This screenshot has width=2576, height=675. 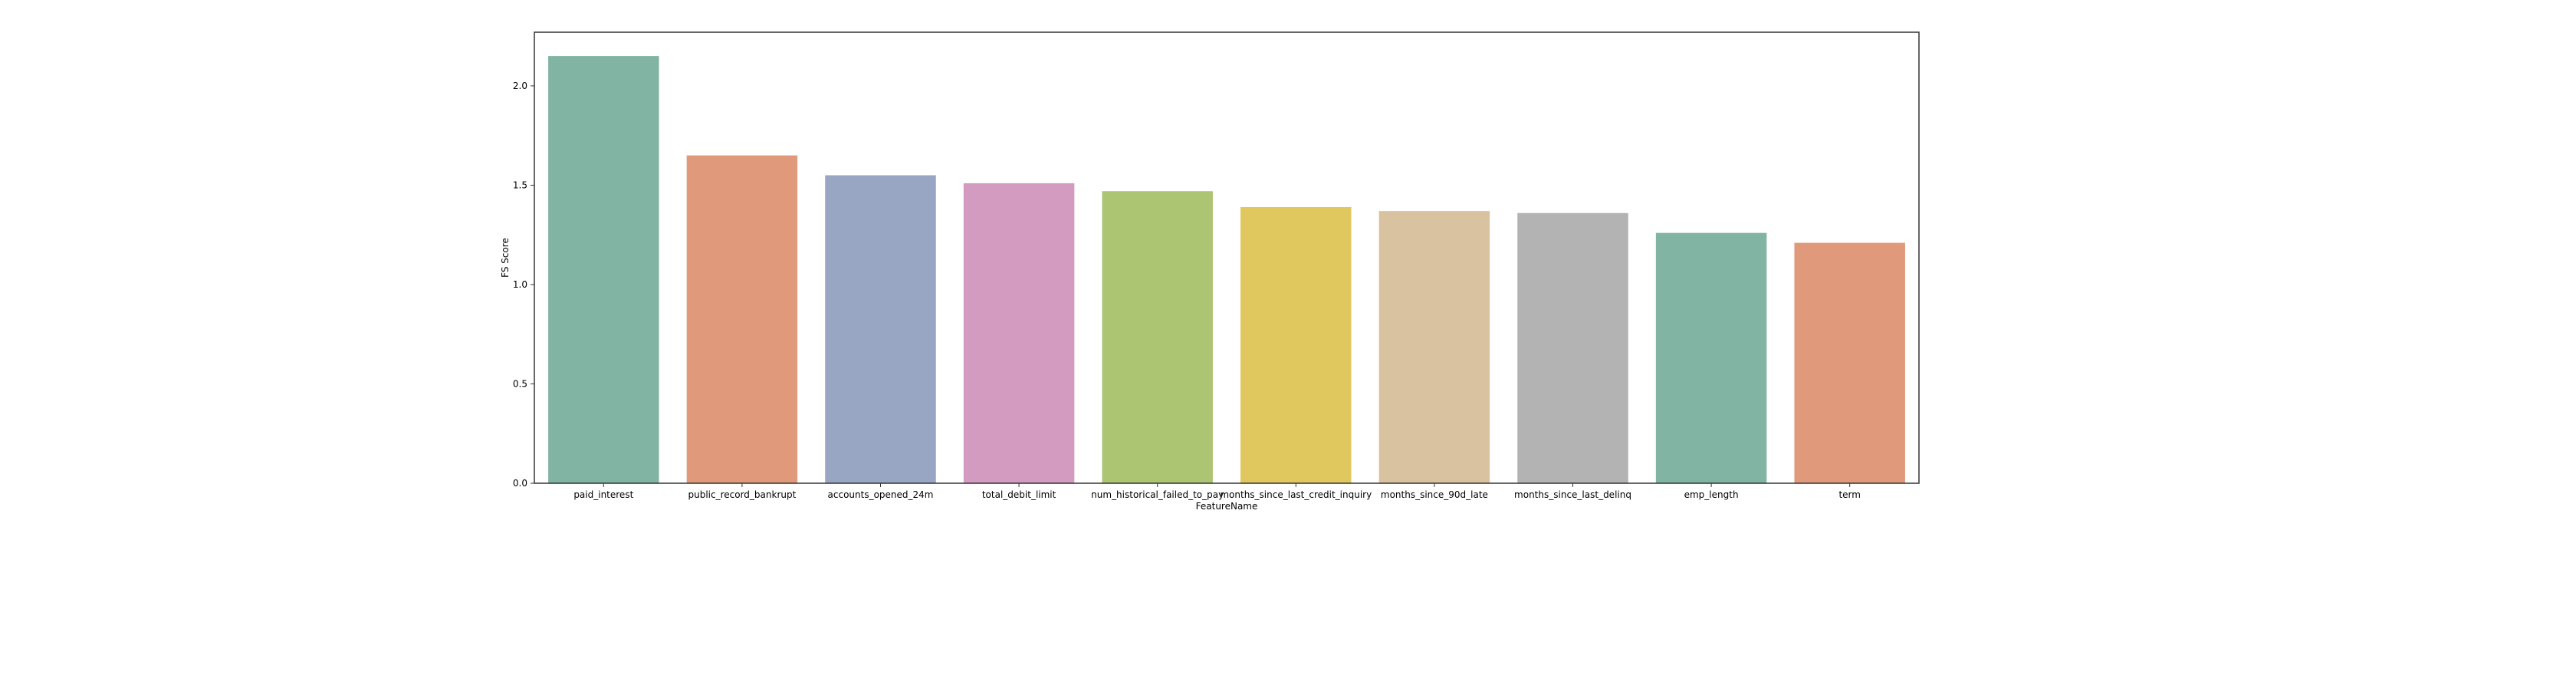 I want to click on y-axis-ticks: 0.0 0.5 1.0 1.5 2.0, so click(x=523, y=285).